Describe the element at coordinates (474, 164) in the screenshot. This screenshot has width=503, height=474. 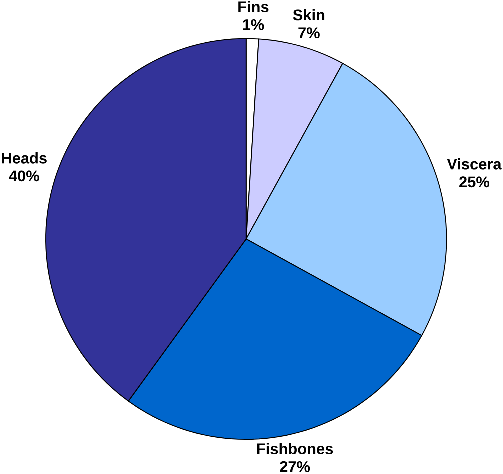
I see `slice-label: Viscera` at that location.